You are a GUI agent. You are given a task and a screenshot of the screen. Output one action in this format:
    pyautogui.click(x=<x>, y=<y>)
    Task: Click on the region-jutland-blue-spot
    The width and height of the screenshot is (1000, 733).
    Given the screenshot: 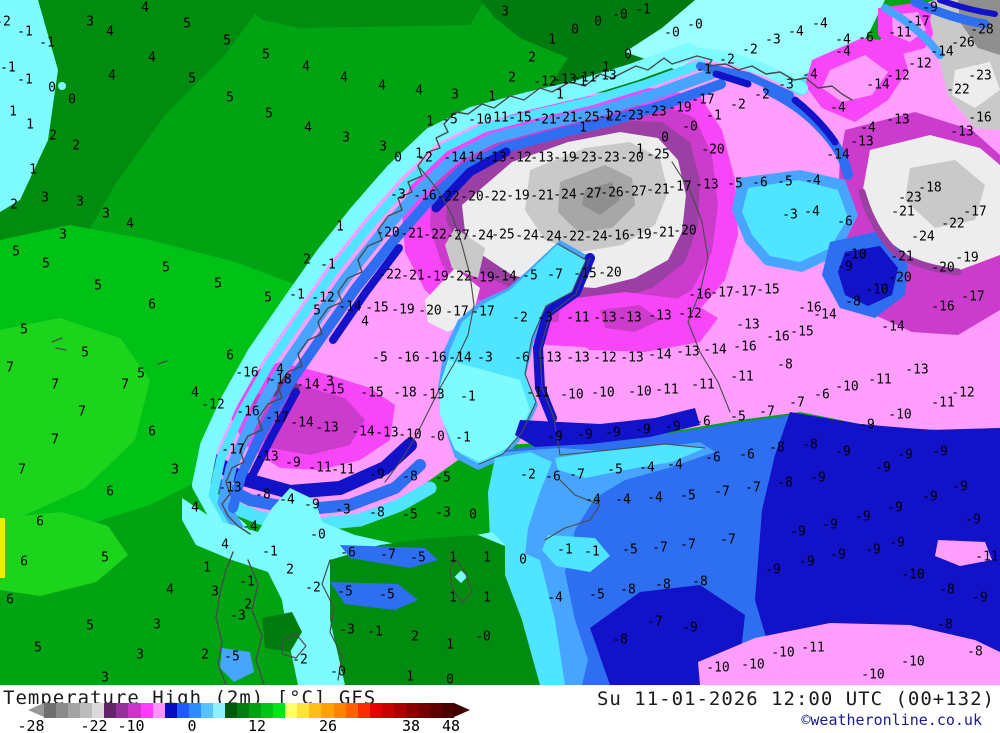 What is the action you would take?
    pyautogui.click(x=237, y=665)
    